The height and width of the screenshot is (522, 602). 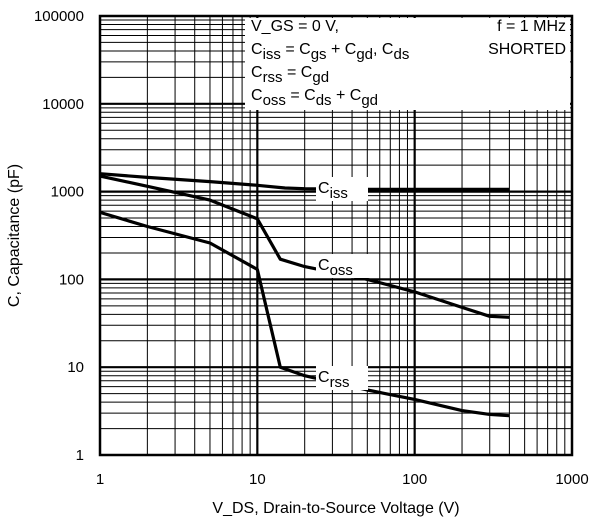 What do you see at coordinates (304, 181) in the screenshot?
I see `series-line-c-iss` at bounding box center [304, 181].